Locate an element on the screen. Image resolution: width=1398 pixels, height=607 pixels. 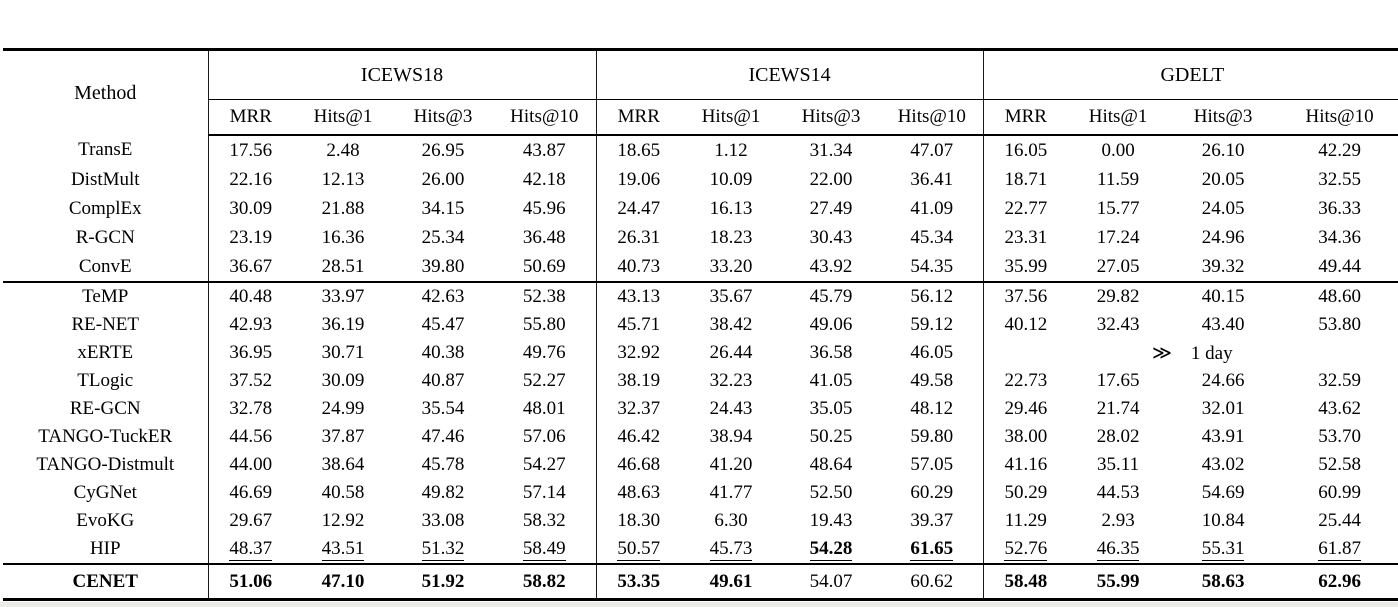
value-cell: 16.13 is located at coordinates (731, 208).